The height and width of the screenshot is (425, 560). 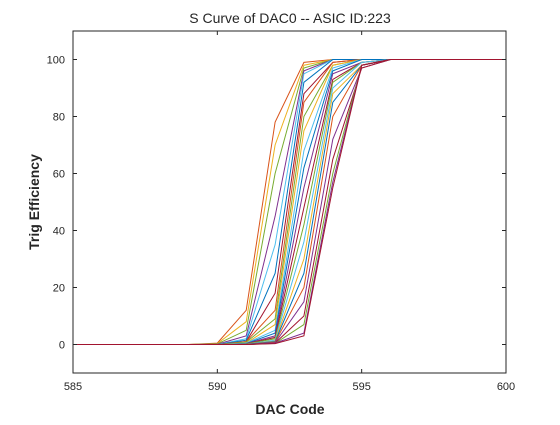 What do you see at coordinates (59, 289) in the screenshot?
I see `y-tick-label: 20` at bounding box center [59, 289].